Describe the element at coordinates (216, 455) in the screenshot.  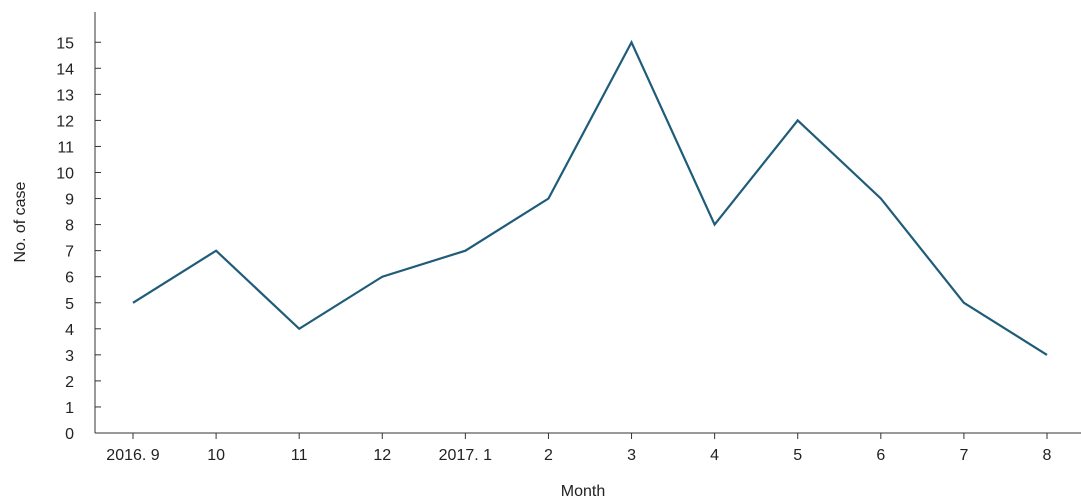
I see `x-tick-label: 10` at that location.